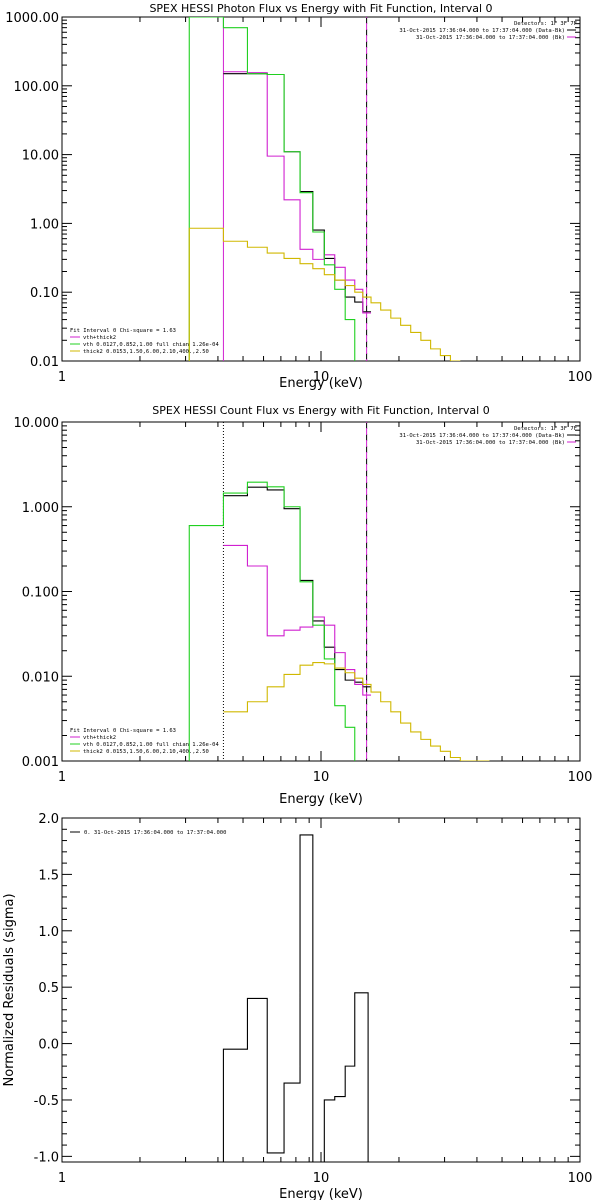 The image size is (600, 1200). Describe the element at coordinates (32, 18) in the screenshot. I see `y-tick-label: 1000.00` at that location.